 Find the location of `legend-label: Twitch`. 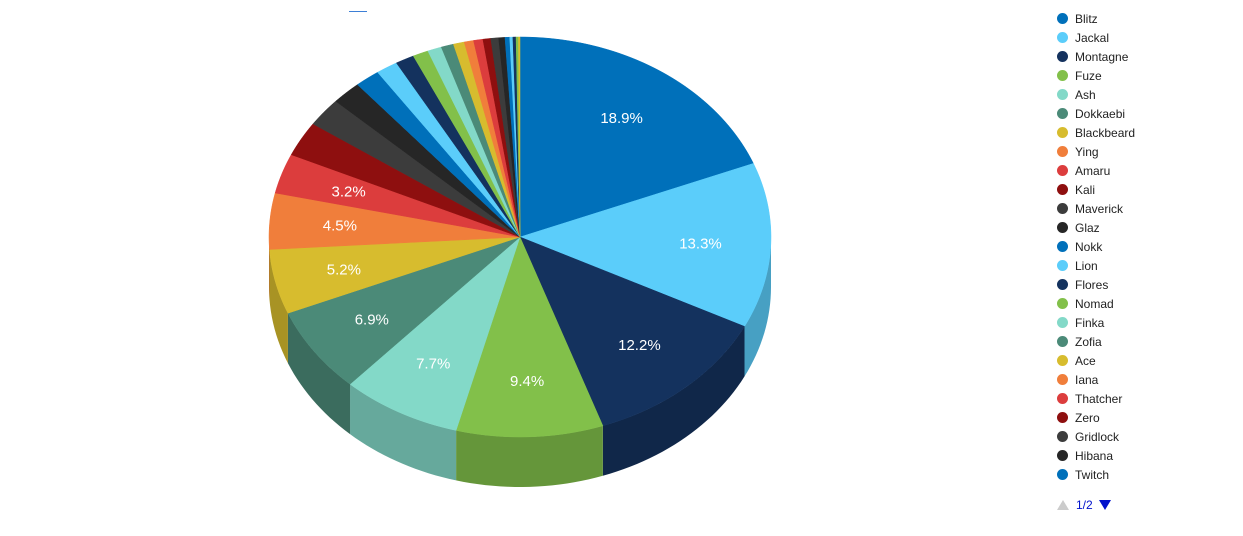

legend-label: Twitch is located at coordinates (1092, 474).